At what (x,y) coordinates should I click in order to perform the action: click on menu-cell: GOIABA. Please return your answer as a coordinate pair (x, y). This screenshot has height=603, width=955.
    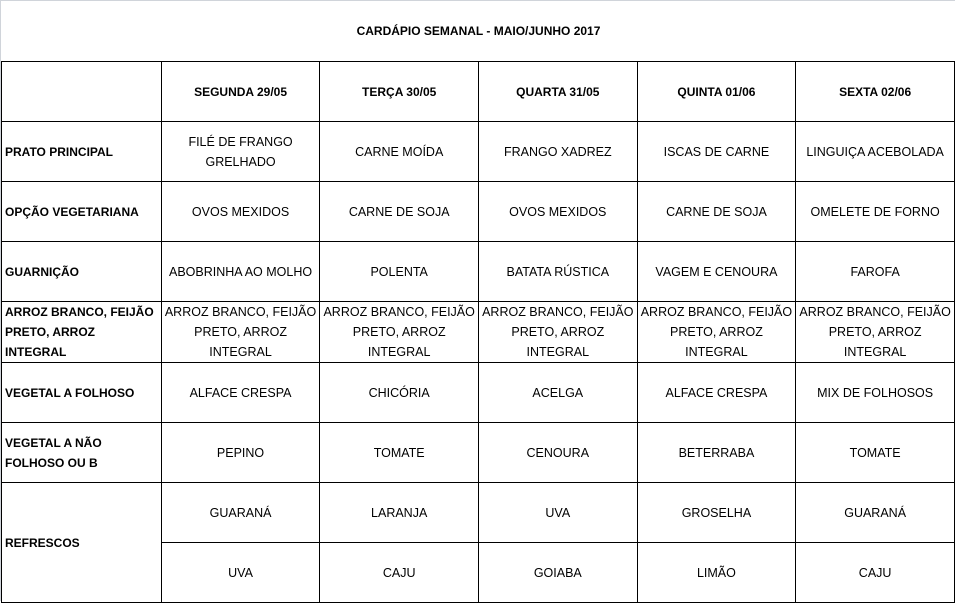
    Looking at the image, I should click on (557, 572).